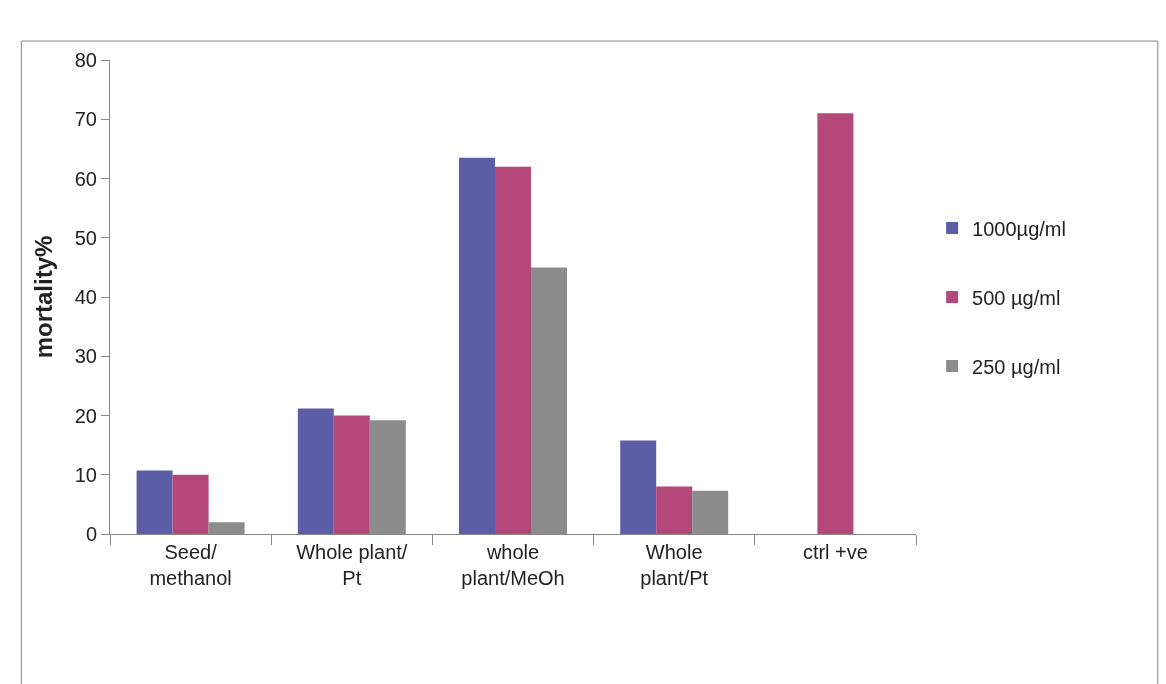  Describe the element at coordinates (1019, 228) in the screenshot. I see `legend-label: 1000µg/ml` at that location.